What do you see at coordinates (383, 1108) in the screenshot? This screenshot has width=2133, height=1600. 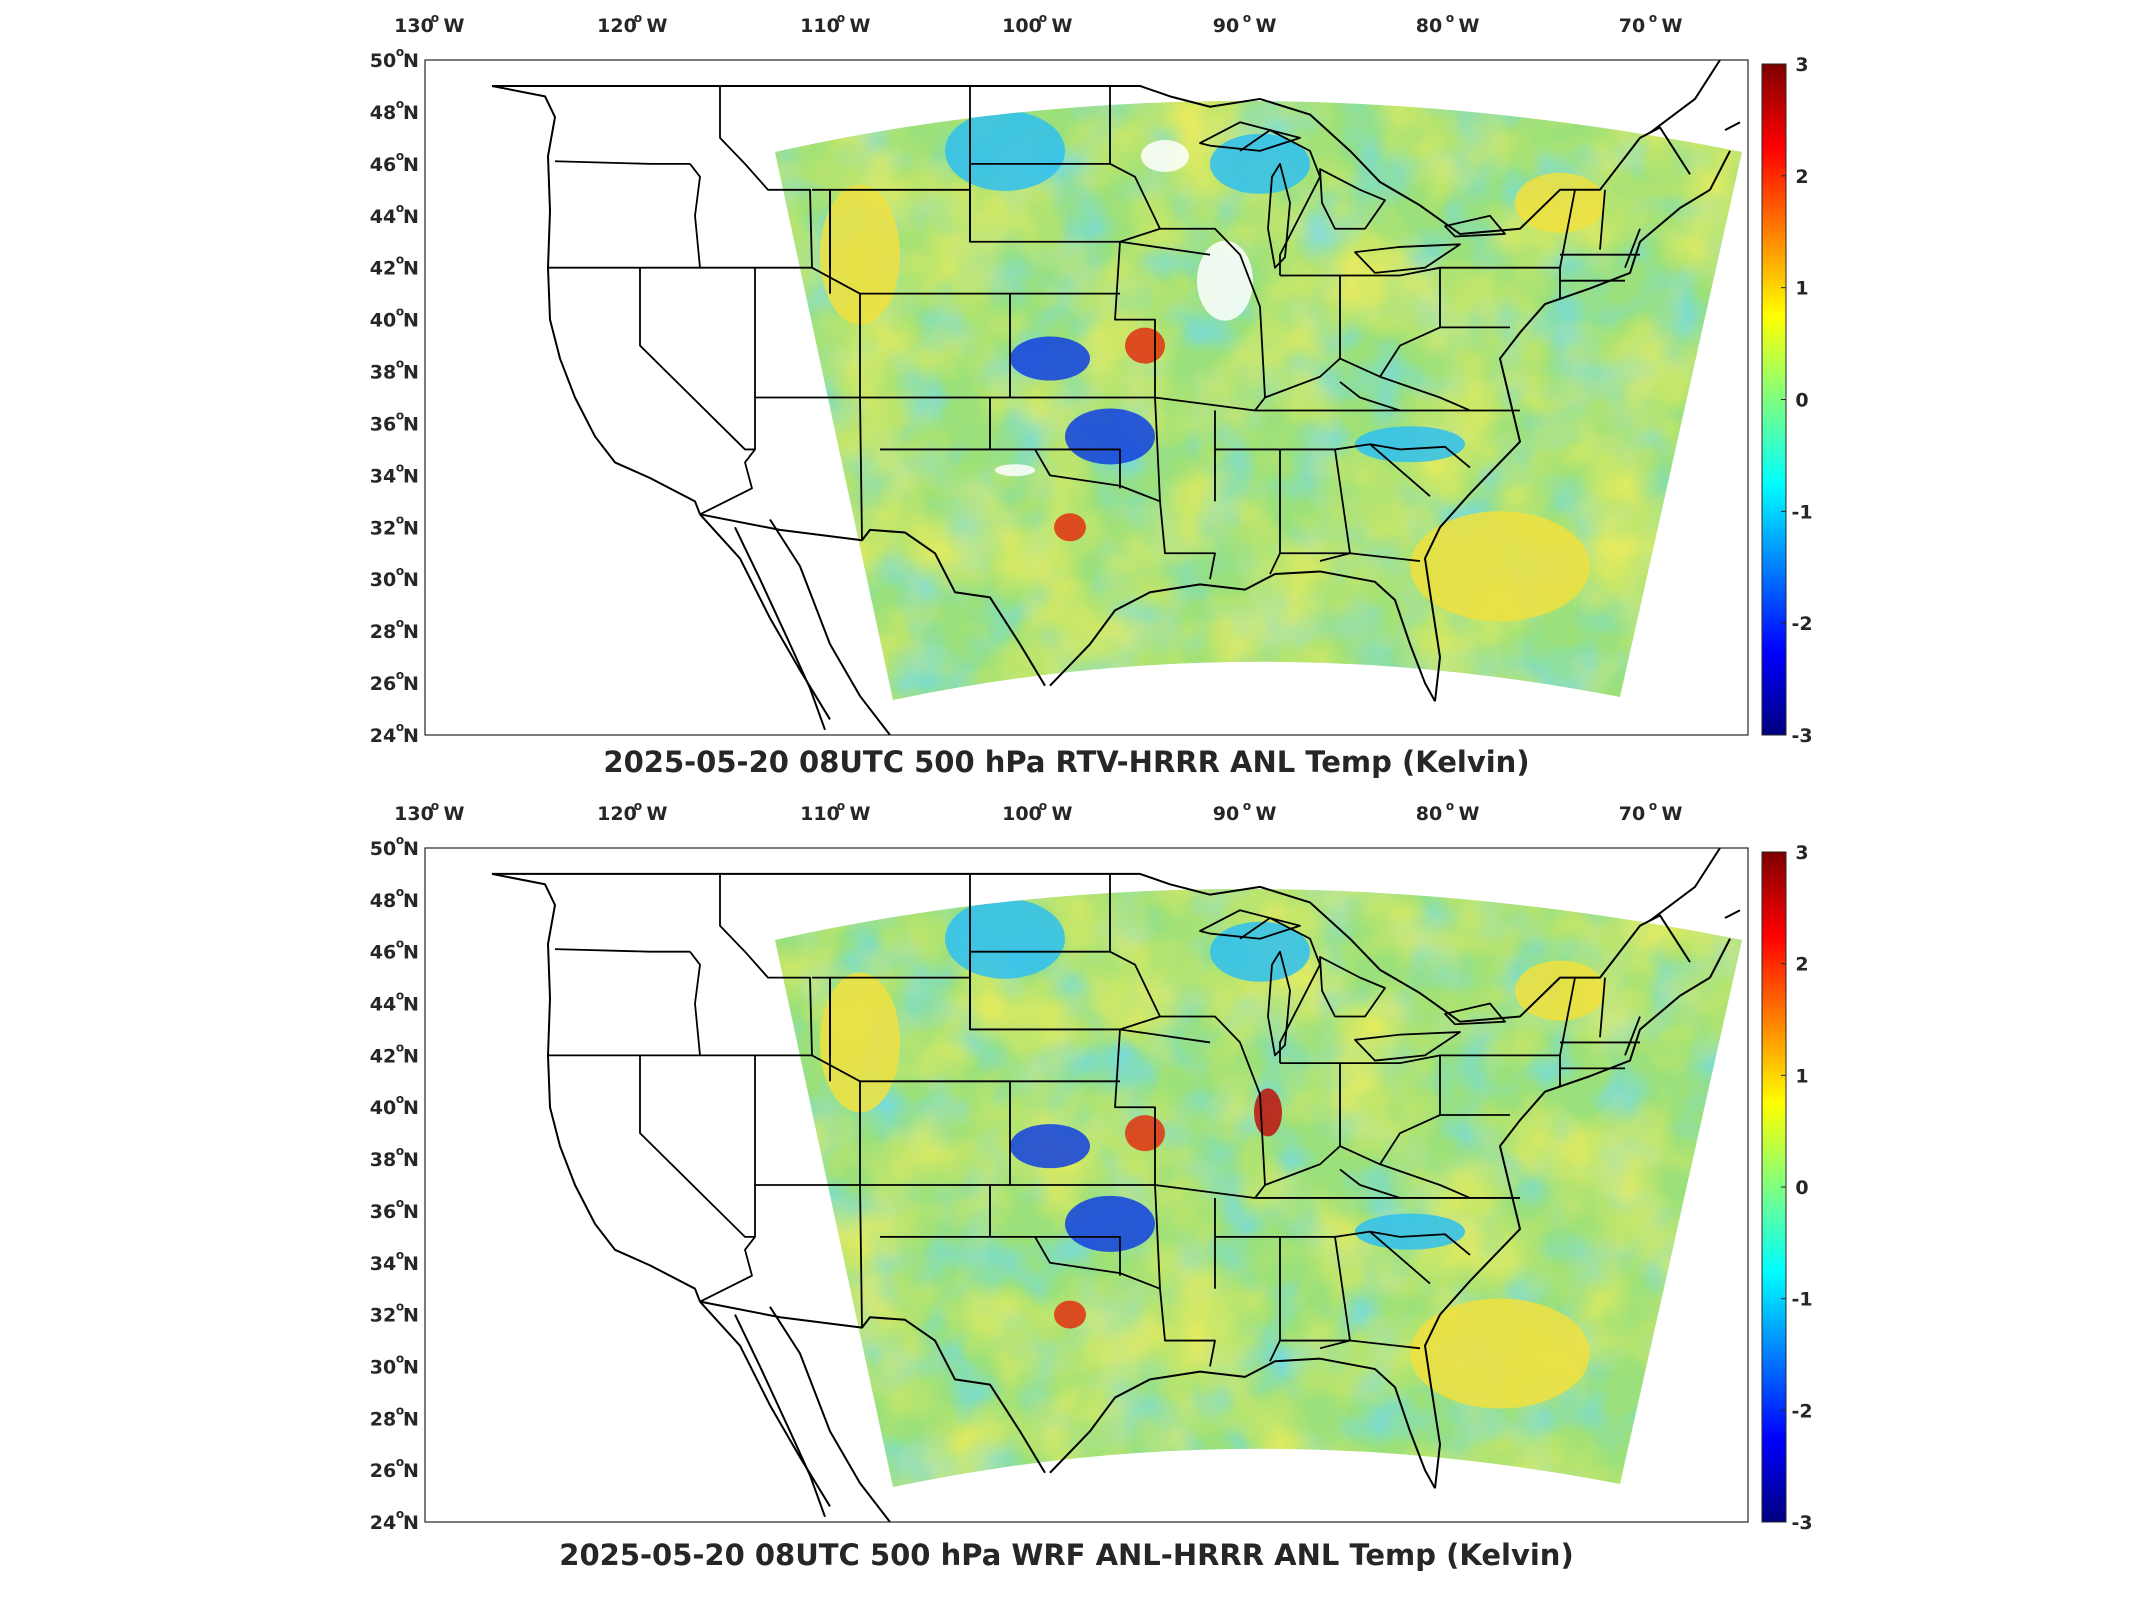 I see `svg-text: 40` at bounding box center [383, 1108].